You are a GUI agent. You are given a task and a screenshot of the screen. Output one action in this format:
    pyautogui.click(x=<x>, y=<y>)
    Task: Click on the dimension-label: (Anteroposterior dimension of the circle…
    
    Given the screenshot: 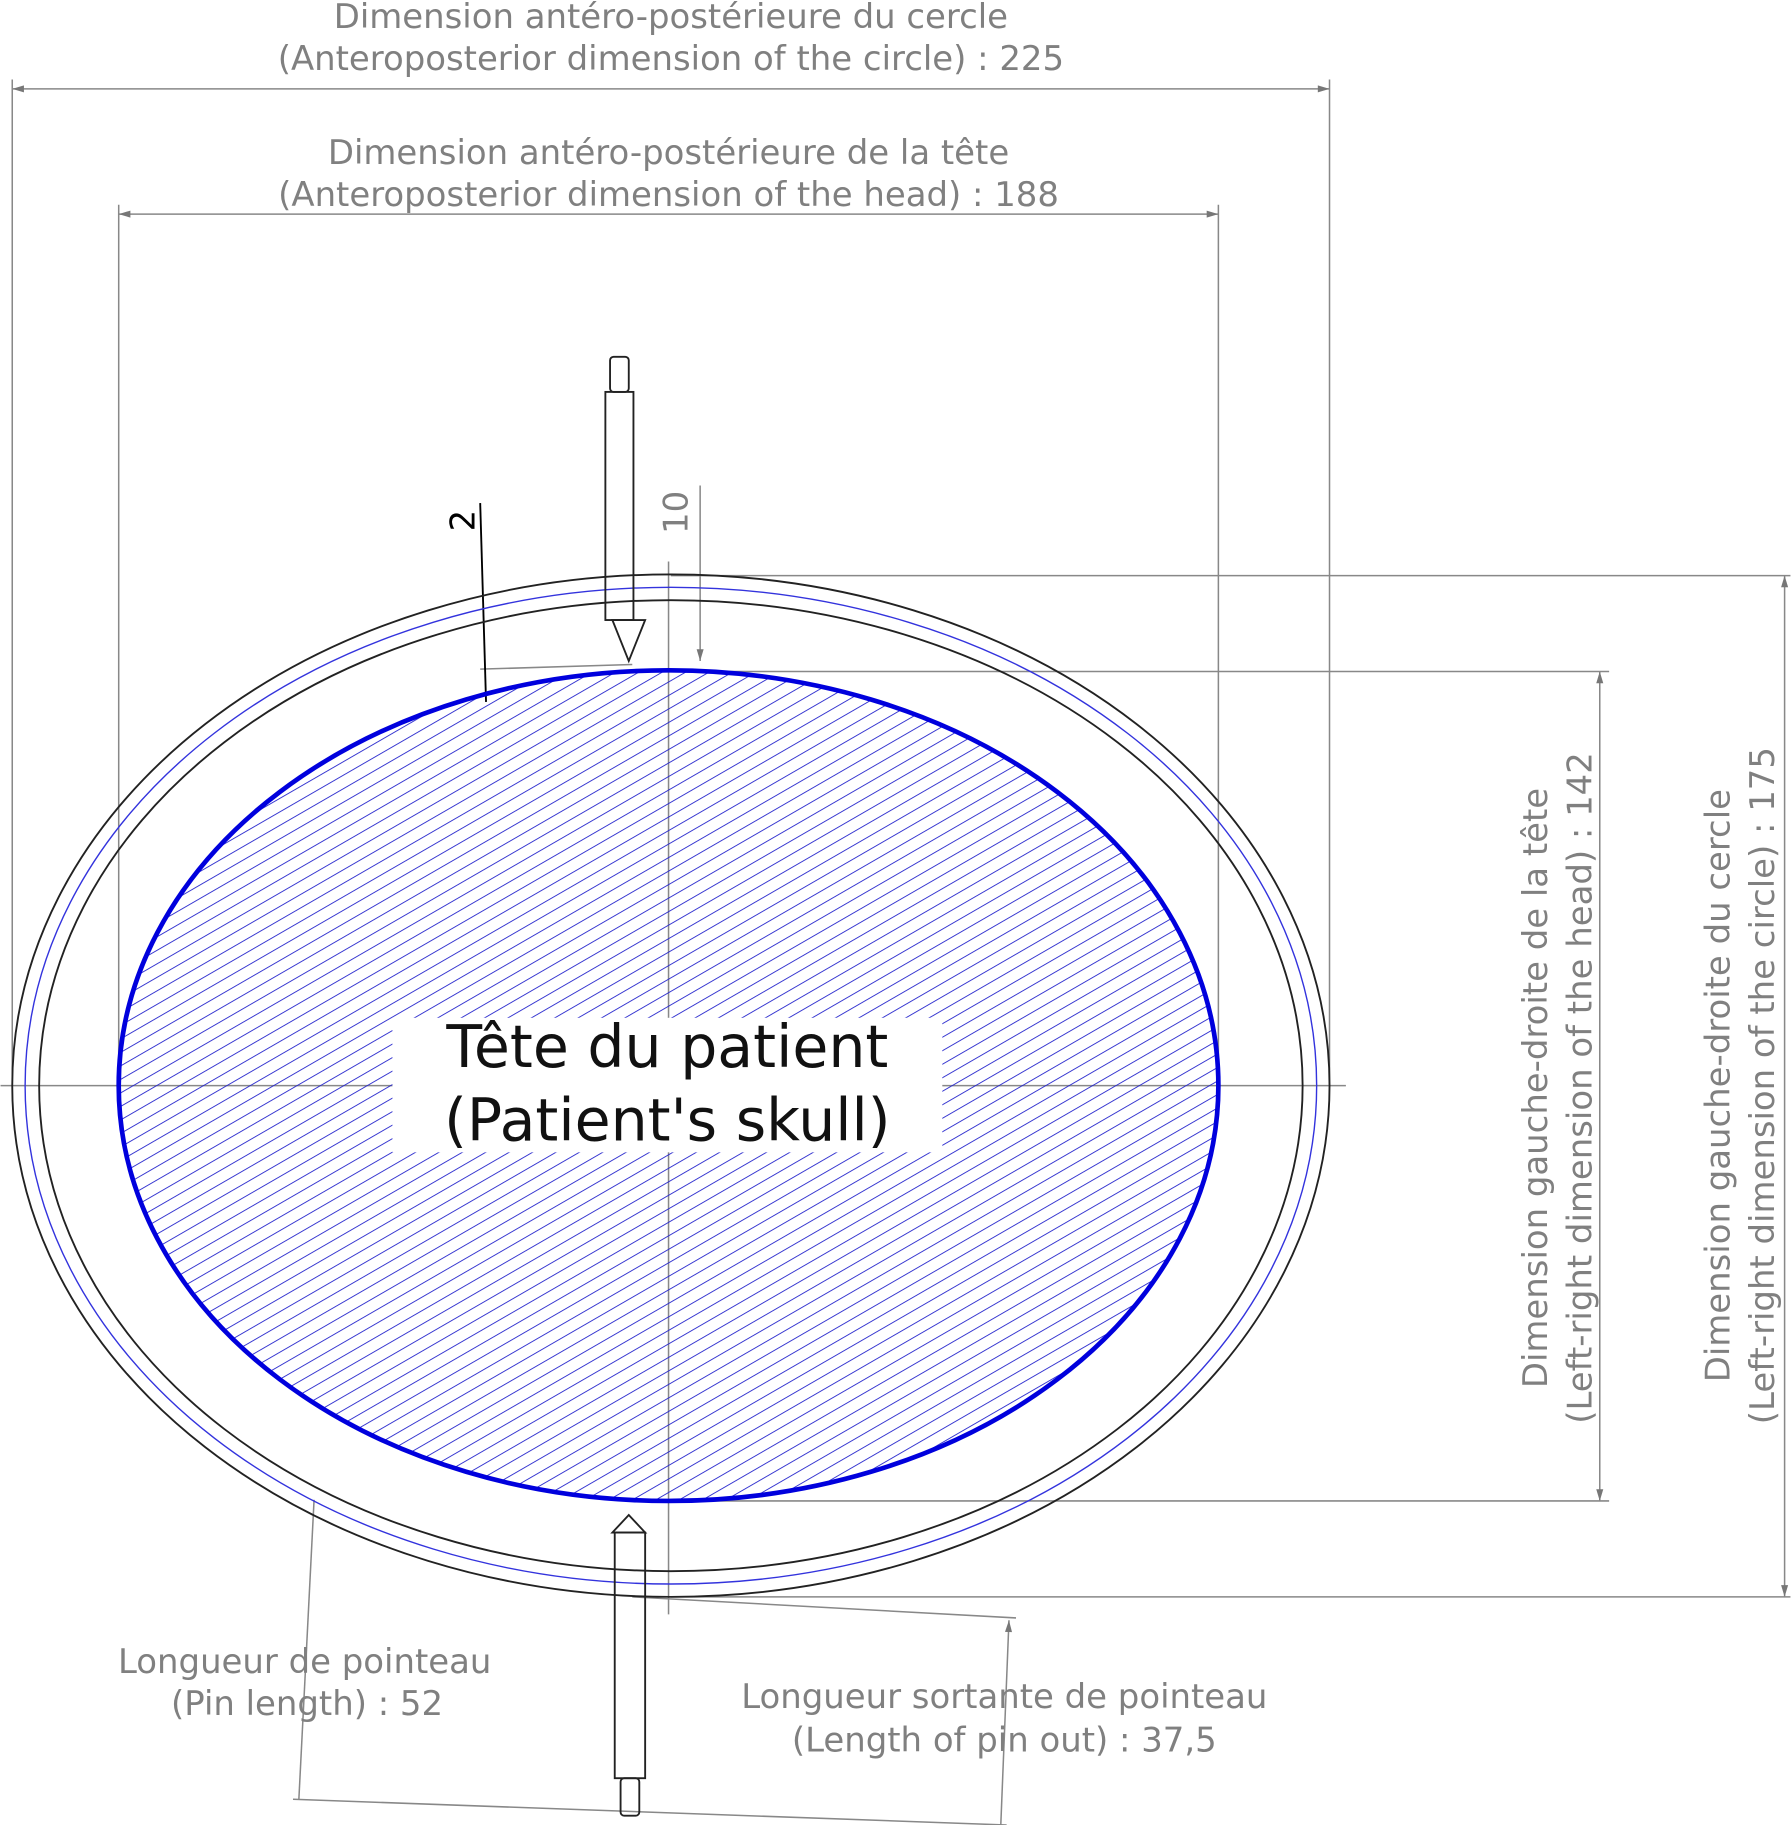 What is the action you would take?
    pyautogui.click(x=671, y=58)
    